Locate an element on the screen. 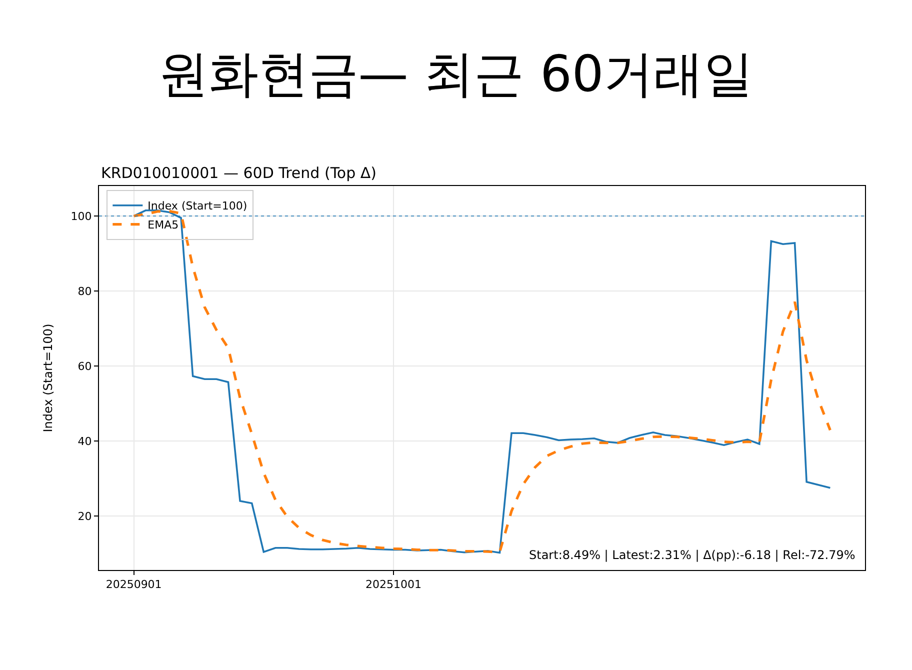  x-tick-label: 20250901 is located at coordinates (134, 585).